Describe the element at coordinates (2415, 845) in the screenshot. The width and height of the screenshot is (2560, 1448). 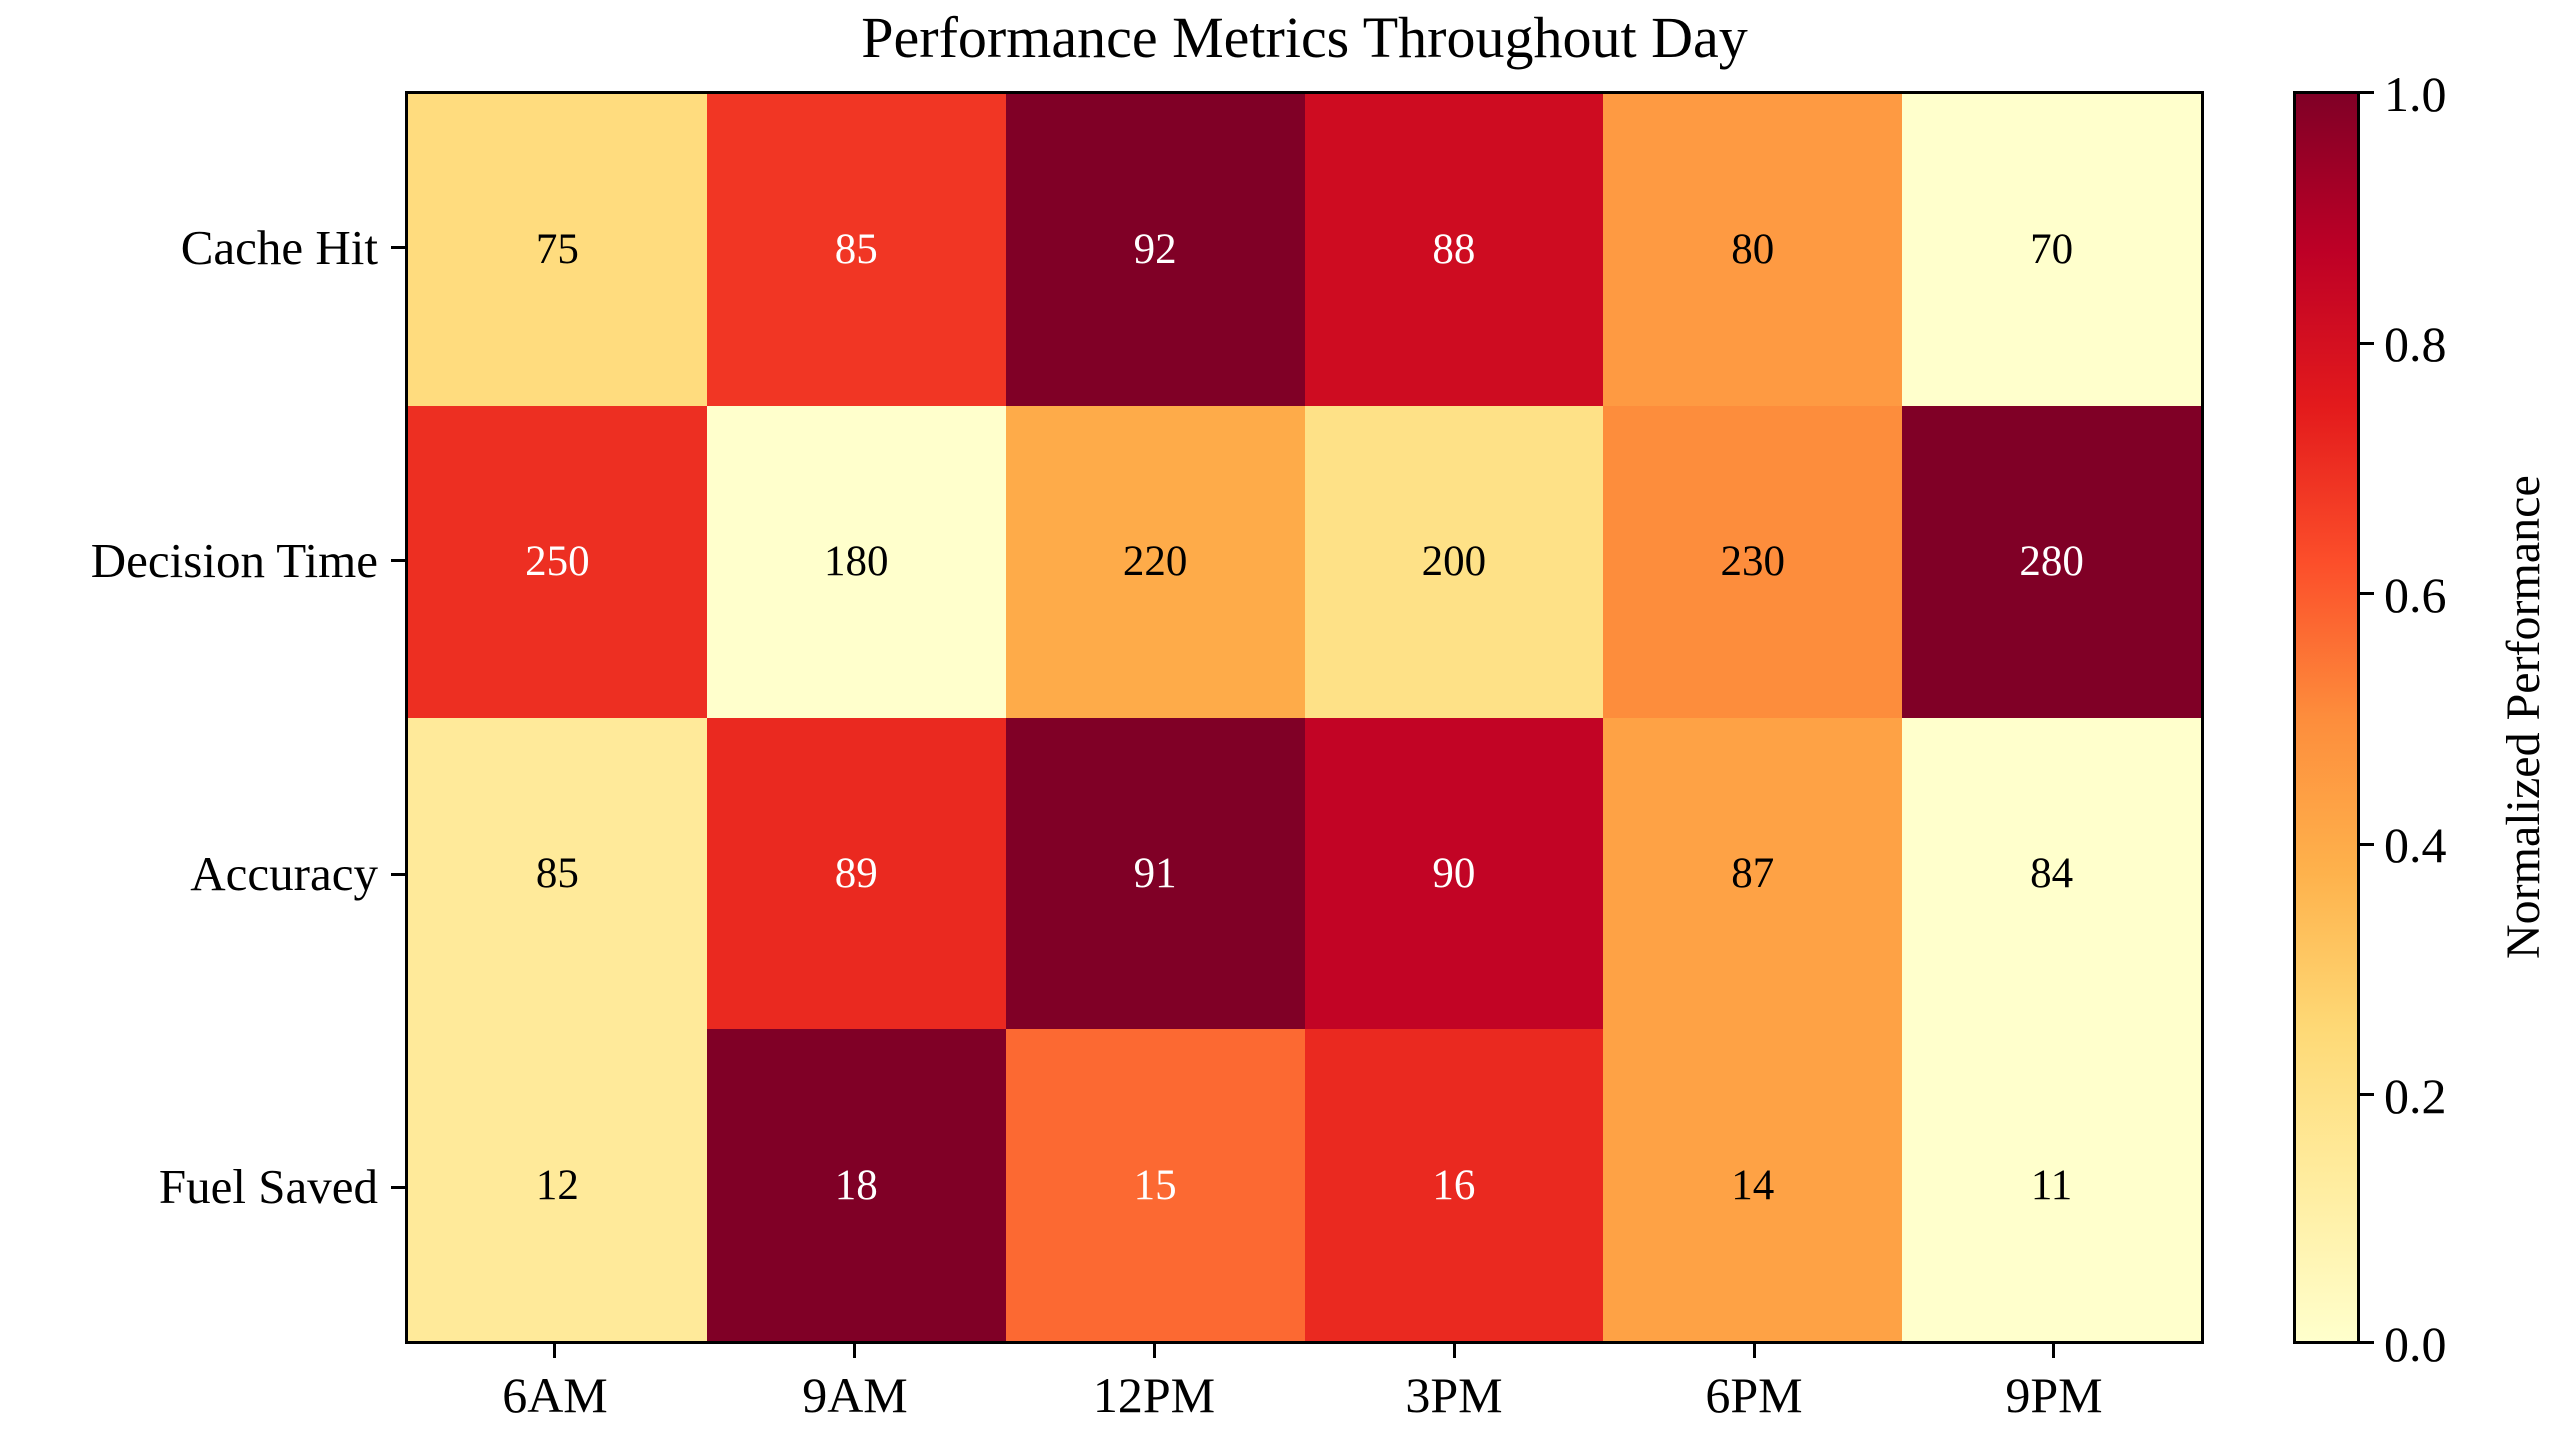
I see `colorbar-tick-label-3: 0.4` at that location.